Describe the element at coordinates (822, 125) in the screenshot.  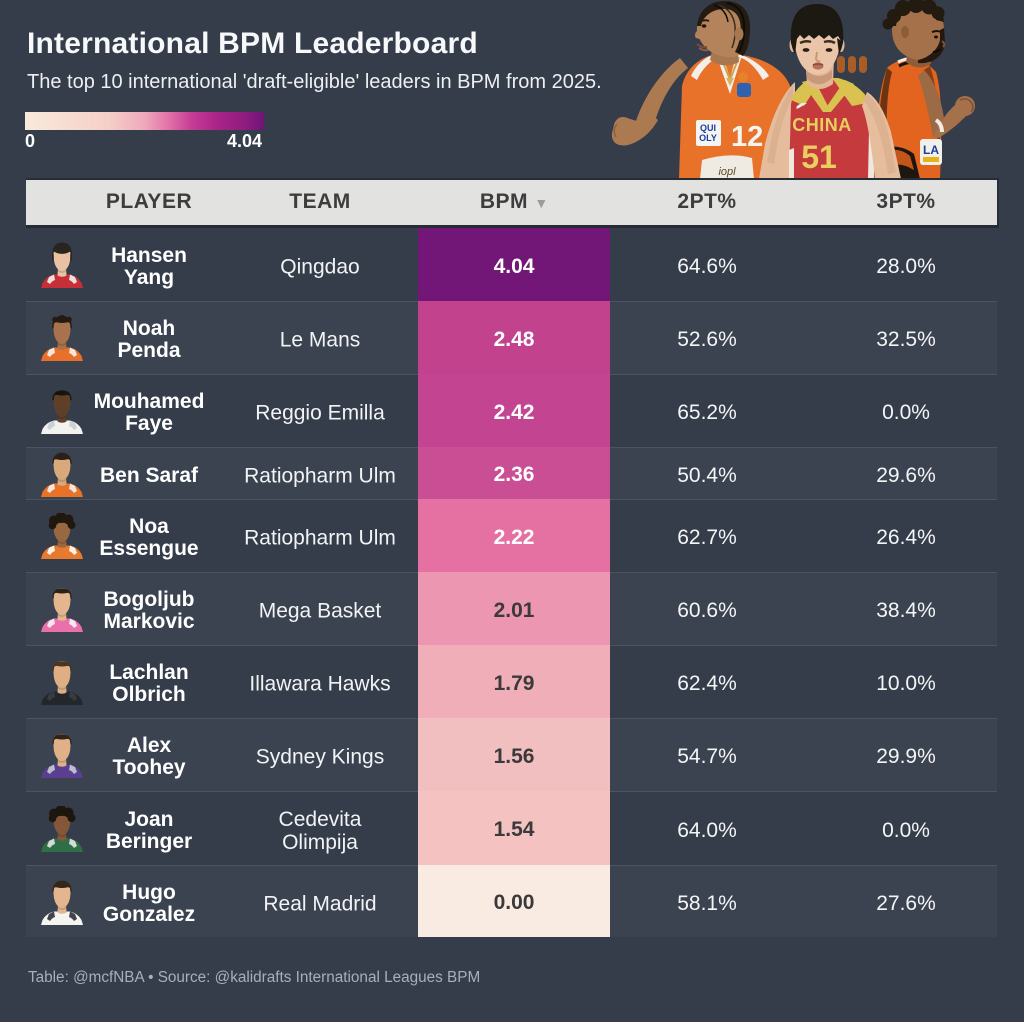
I see `svg-text: CHINA` at that location.